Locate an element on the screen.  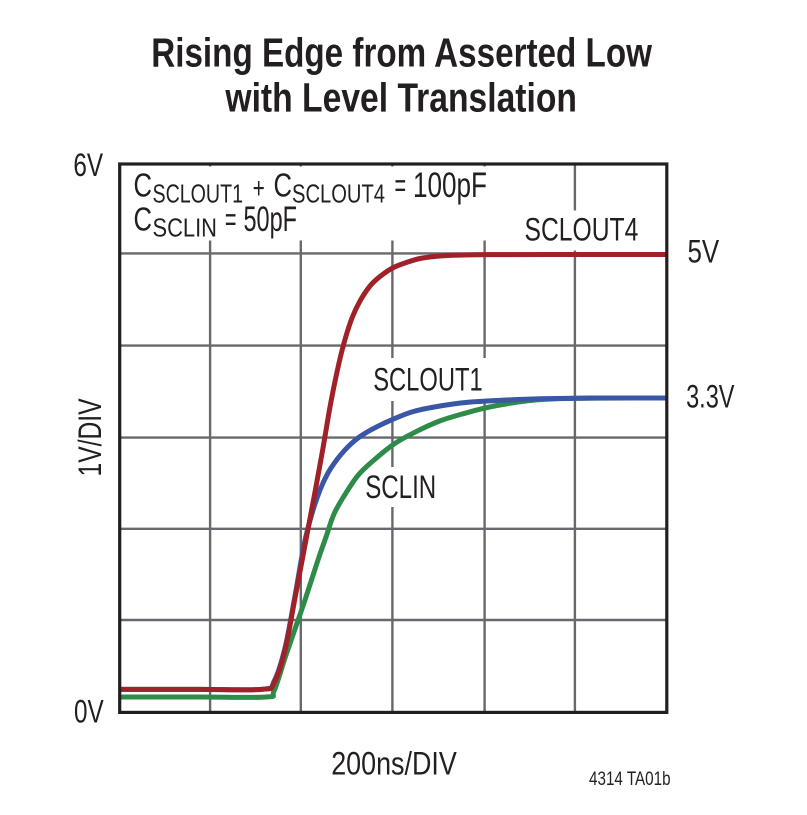
svg-text: 200ns/DIV is located at coordinates (394, 764).